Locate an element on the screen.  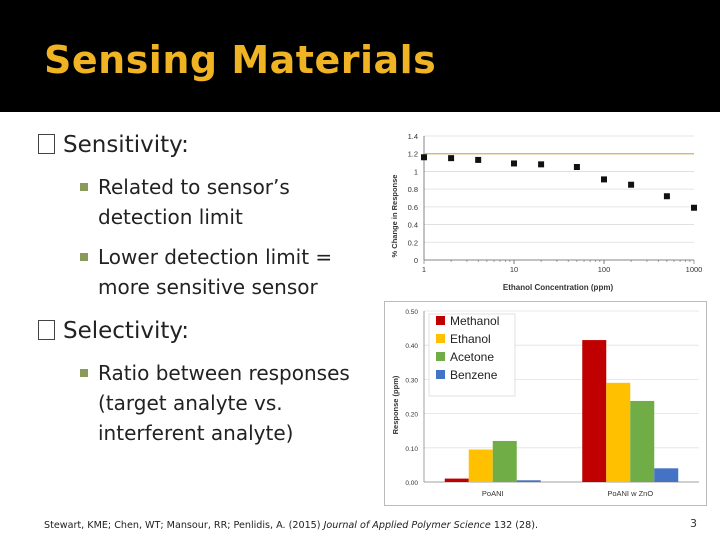
scatter-y-tick: 0.6 is located at coordinates (413, 207).